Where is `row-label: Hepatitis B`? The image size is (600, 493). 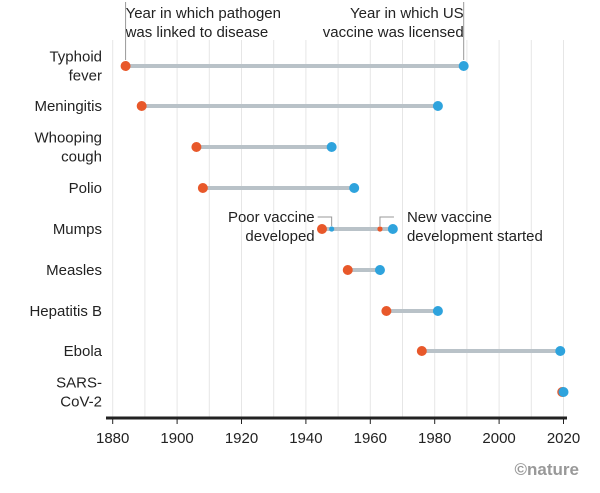
row-label: Hepatitis B is located at coordinates (65, 311).